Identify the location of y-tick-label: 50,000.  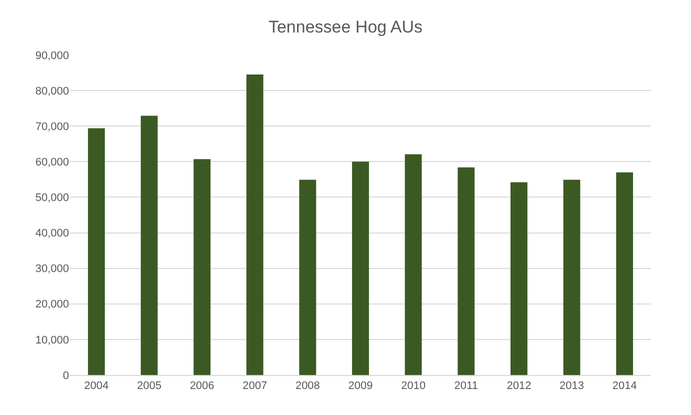
(52, 198).